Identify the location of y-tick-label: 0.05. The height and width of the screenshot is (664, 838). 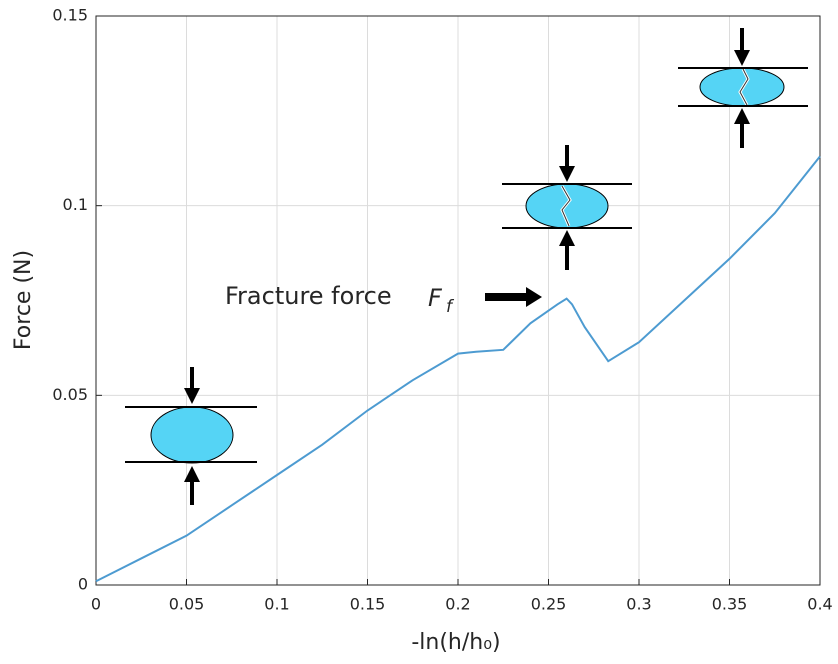
(70, 394).